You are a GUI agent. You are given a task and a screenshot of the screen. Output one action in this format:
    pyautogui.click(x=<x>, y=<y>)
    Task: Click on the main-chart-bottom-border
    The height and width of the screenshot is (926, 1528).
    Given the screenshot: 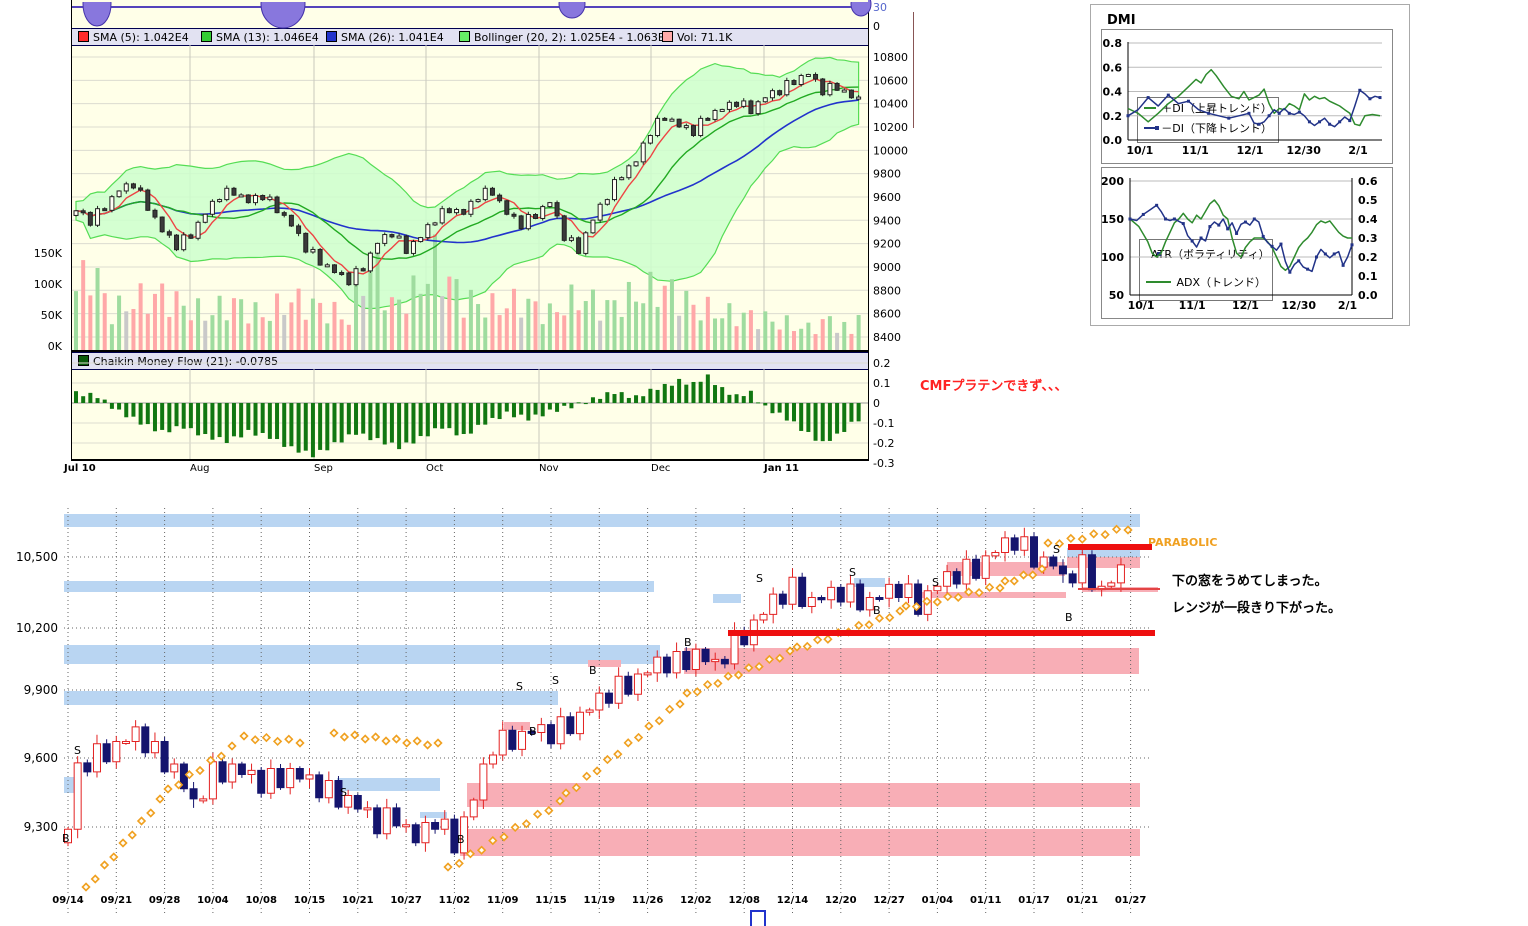 What is the action you would take?
    pyautogui.click(x=470, y=460)
    